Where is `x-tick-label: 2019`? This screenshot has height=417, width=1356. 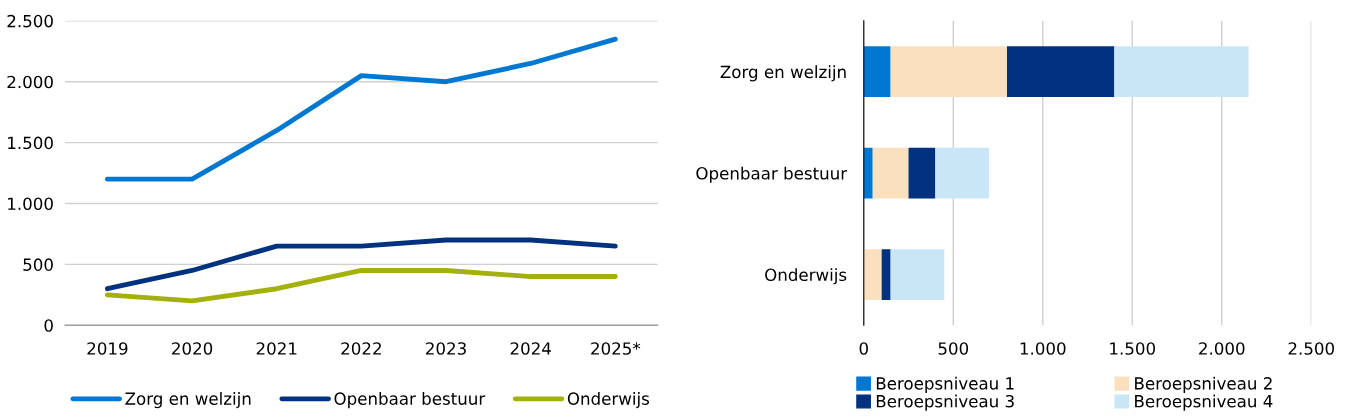 x-tick-label: 2019 is located at coordinates (107, 348).